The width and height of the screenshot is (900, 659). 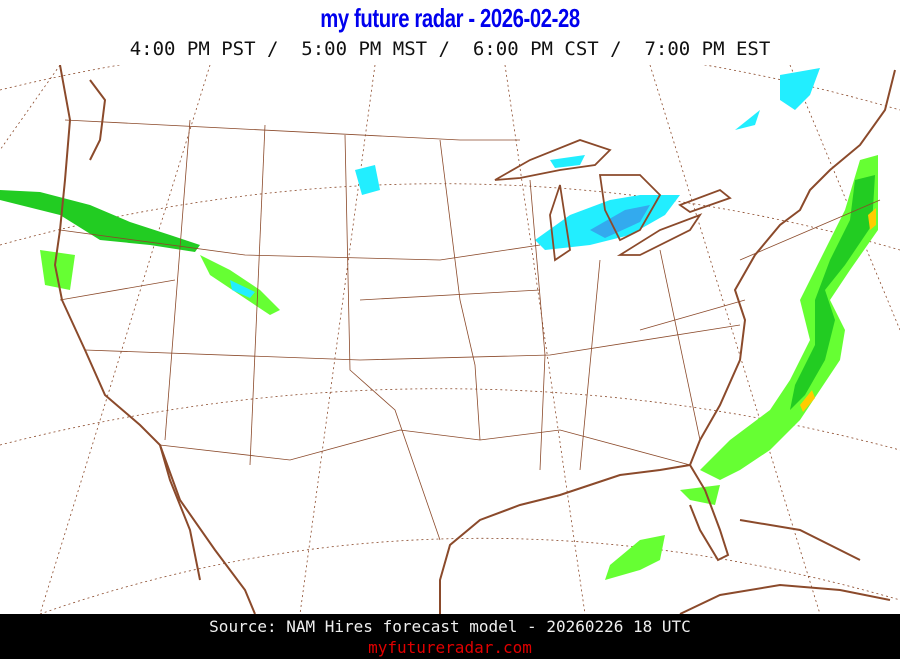 I want to click on page-title: my future radar - 2026-02-28, so click(x=450, y=18).